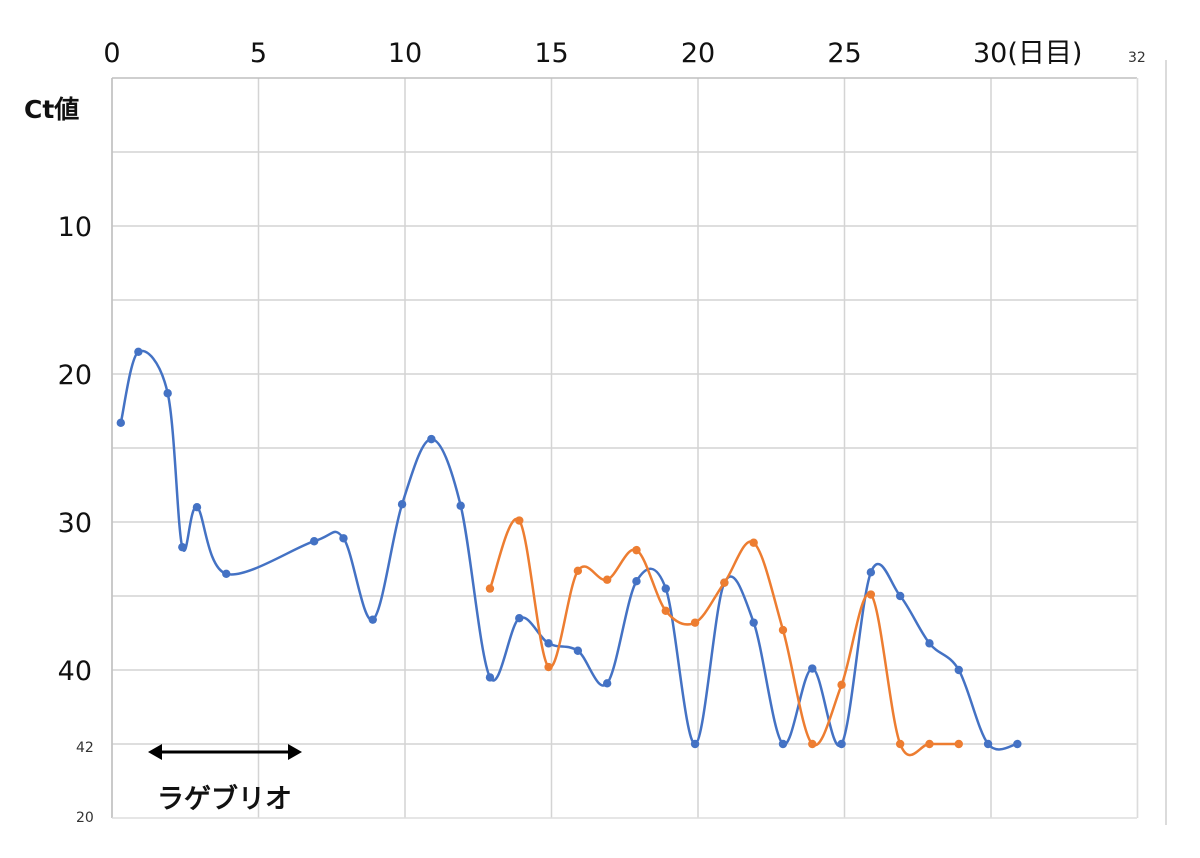  What do you see at coordinates (225, 779) in the screenshot?
I see `drug-annotation: ラゲブリオ` at bounding box center [225, 779].